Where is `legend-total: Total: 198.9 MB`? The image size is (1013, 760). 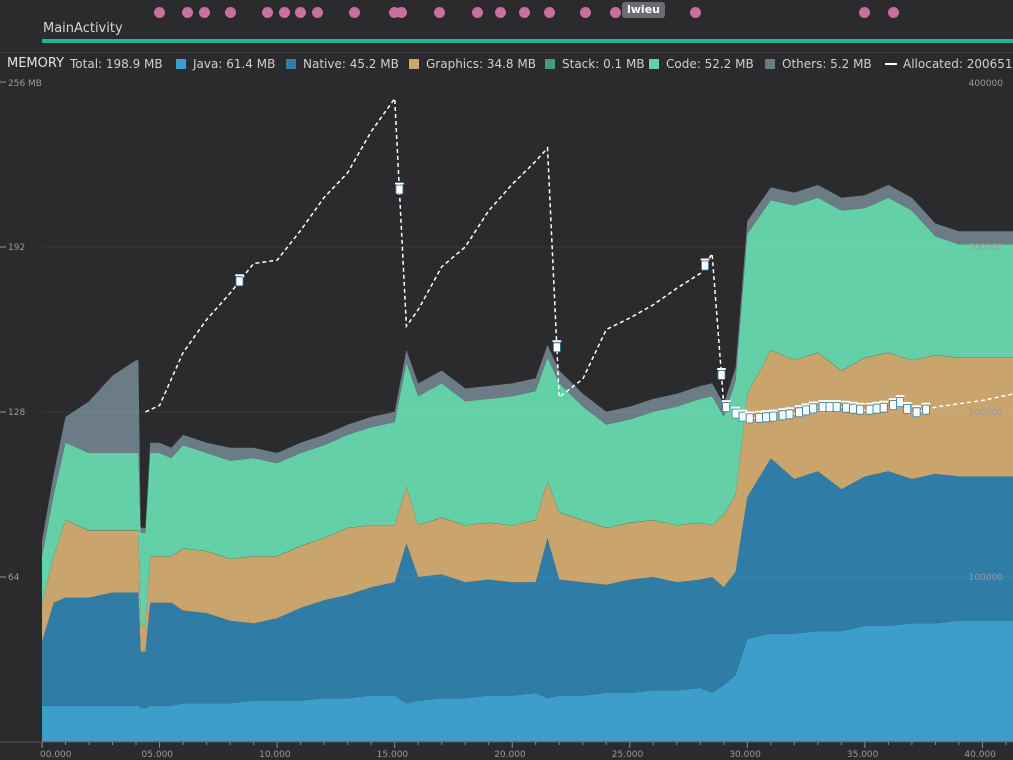
legend-total: Total: 198.9 MB is located at coordinates (116, 64).